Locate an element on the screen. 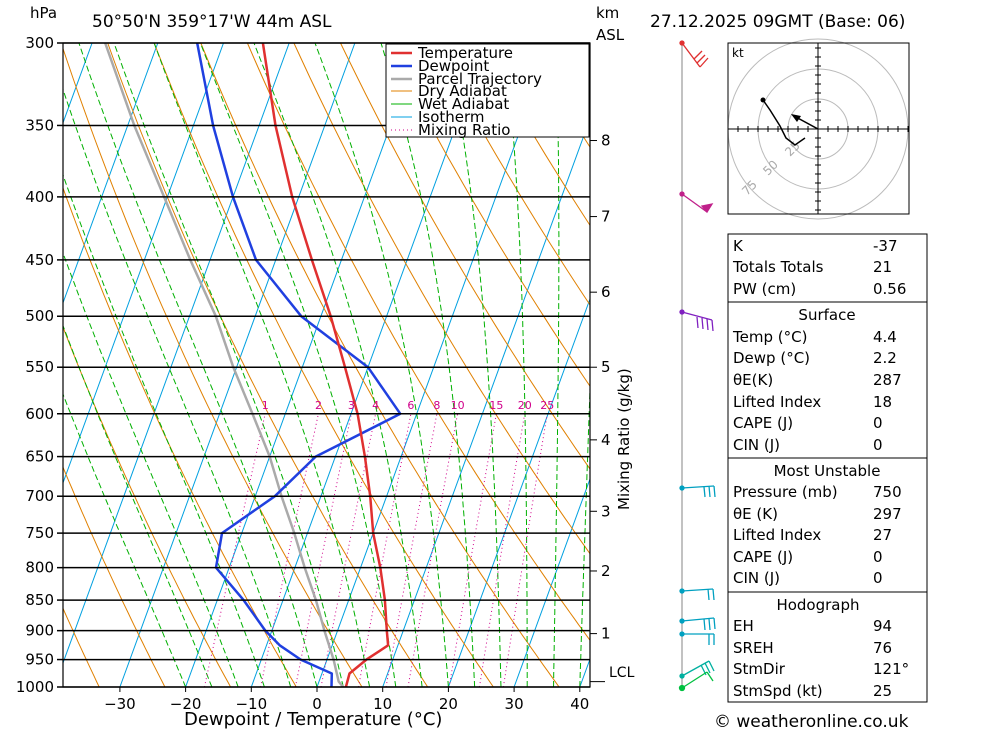  mixing-ratio-labels: 1 2 3 4 6 8 10 15 20 25 is located at coordinates (408, 405).